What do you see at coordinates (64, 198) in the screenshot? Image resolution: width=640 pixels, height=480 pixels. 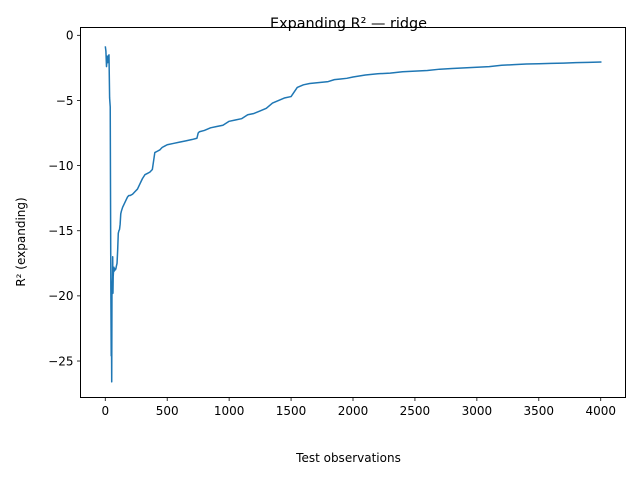 I see `y-axis: 0 −5 −10 −15 −20 −25` at bounding box center [64, 198].